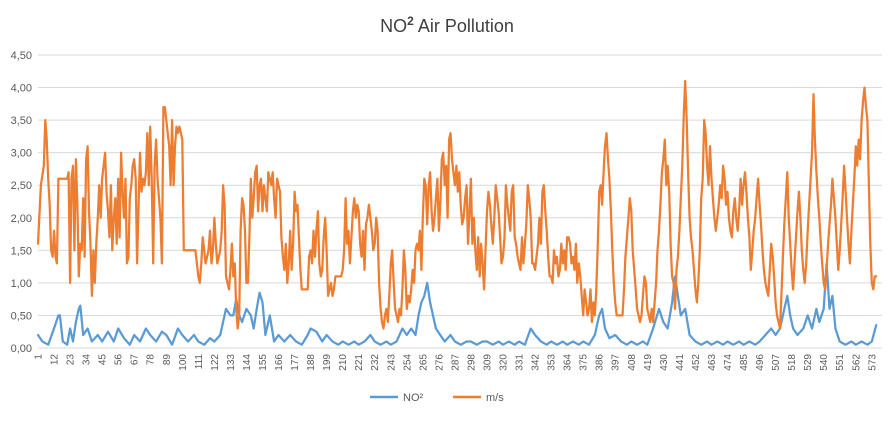 The height and width of the screenshot is (422, 895). I want to click on x-tick: 199, so click(327, 362).